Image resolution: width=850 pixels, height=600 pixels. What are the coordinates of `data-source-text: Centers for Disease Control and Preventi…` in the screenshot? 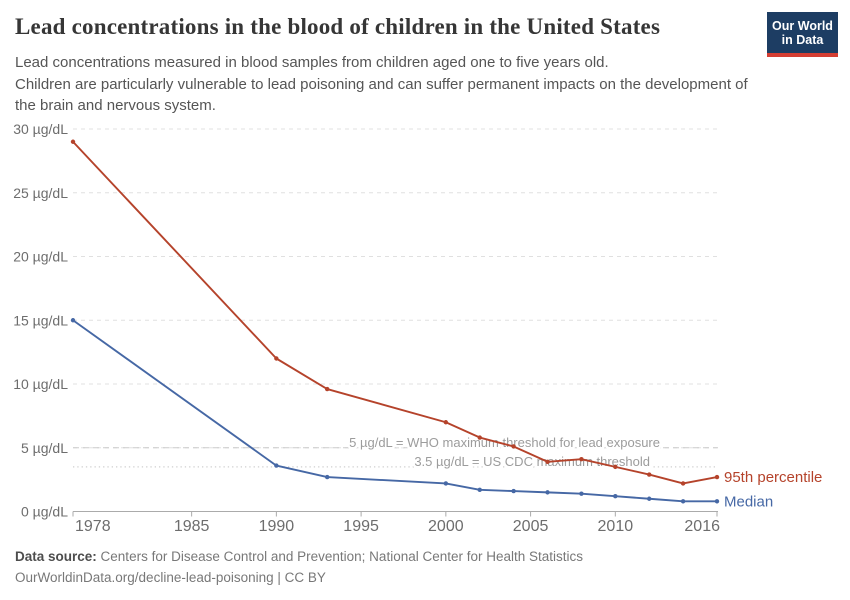 It's located at (342, 556).